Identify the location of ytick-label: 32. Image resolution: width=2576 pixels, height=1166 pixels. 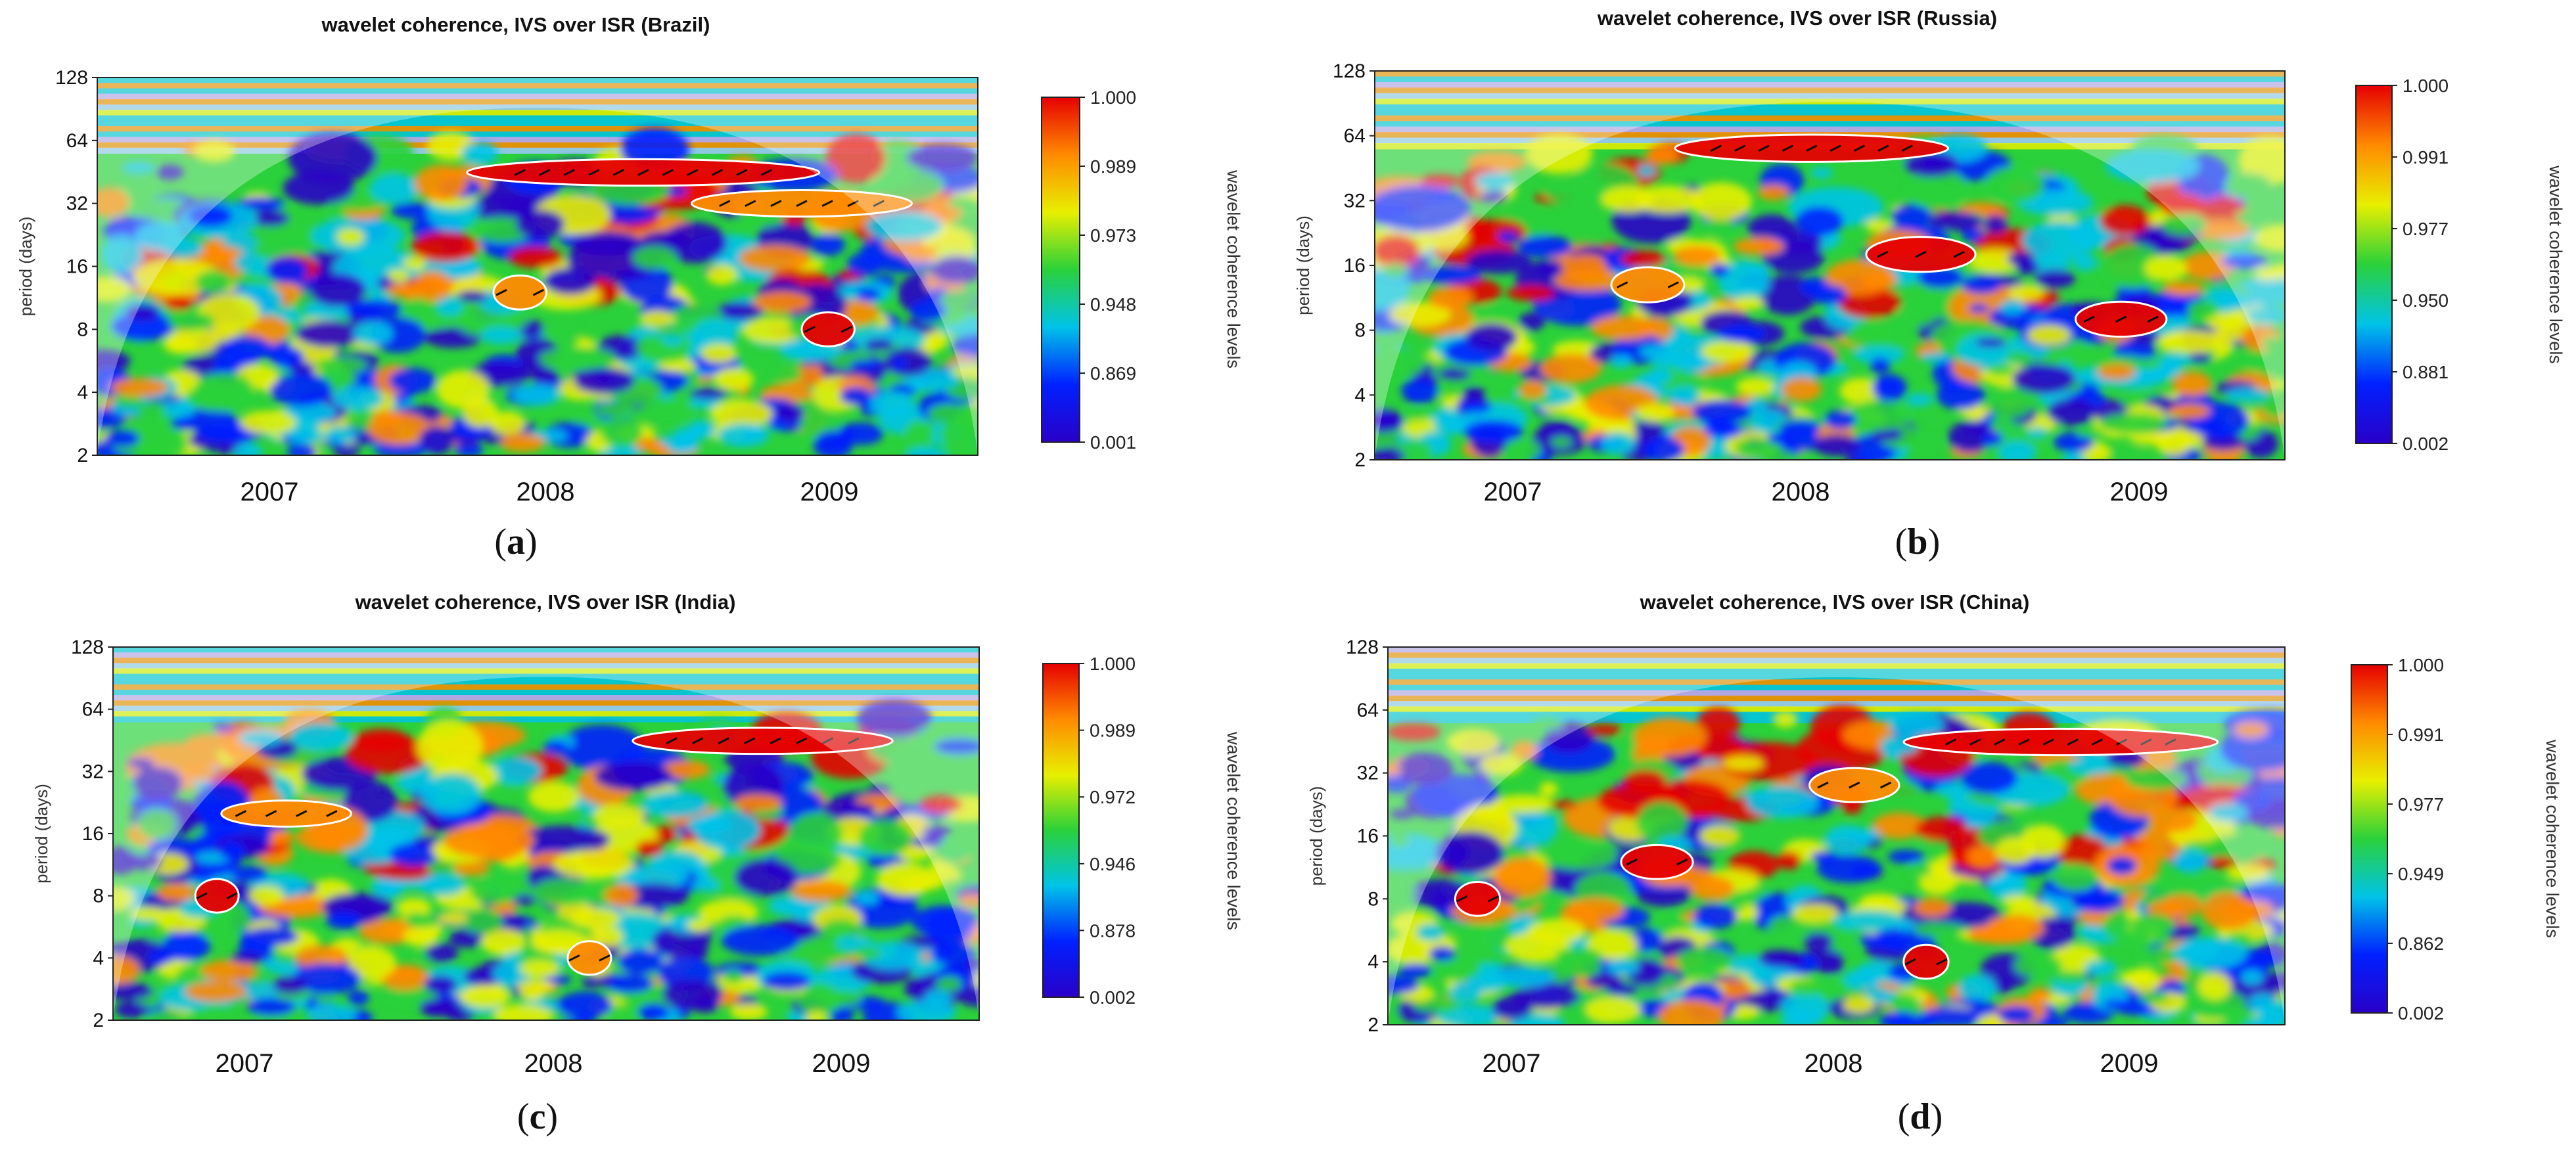
(77, 204).